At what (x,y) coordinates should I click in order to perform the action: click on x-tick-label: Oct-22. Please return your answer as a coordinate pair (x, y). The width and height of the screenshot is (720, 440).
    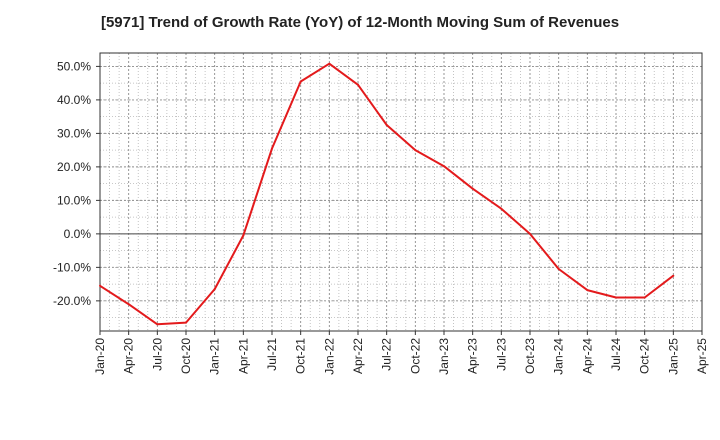
    Looking at the image, I should click on (415, 356).